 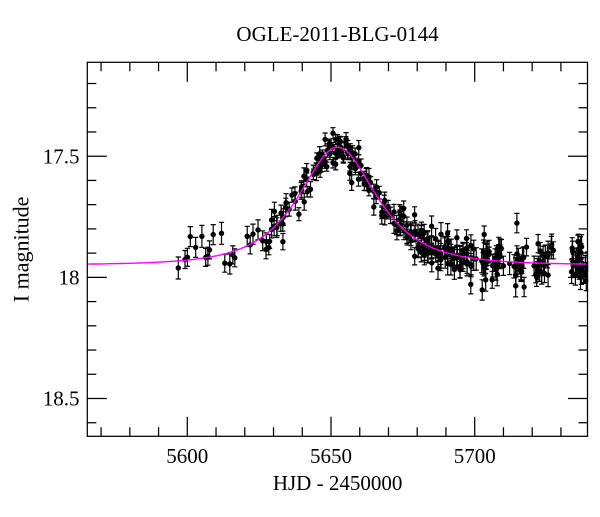 I want to click on svg-text: 5650, so click(x=331, y=456).